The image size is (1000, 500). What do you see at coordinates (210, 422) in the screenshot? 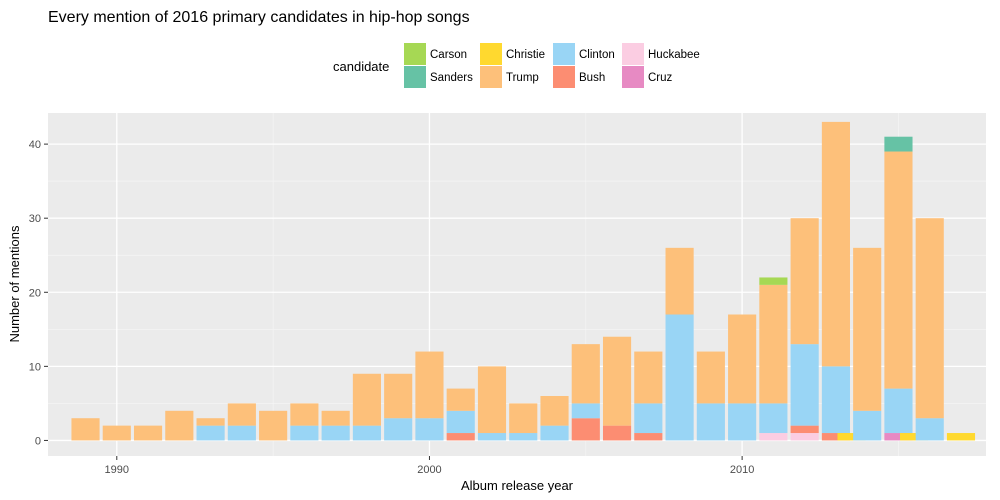
I see `bar-trump-1993` at bounding box center [210, 422].